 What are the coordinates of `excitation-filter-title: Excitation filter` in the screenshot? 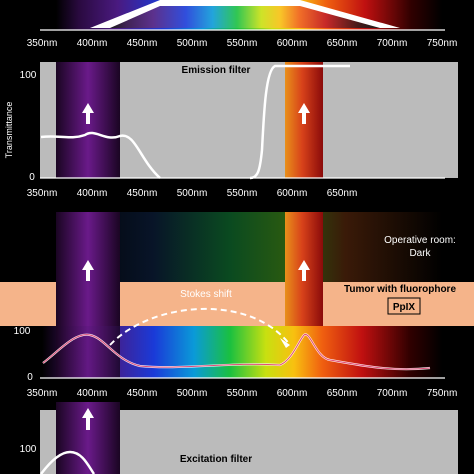 It's located at (216, 459).